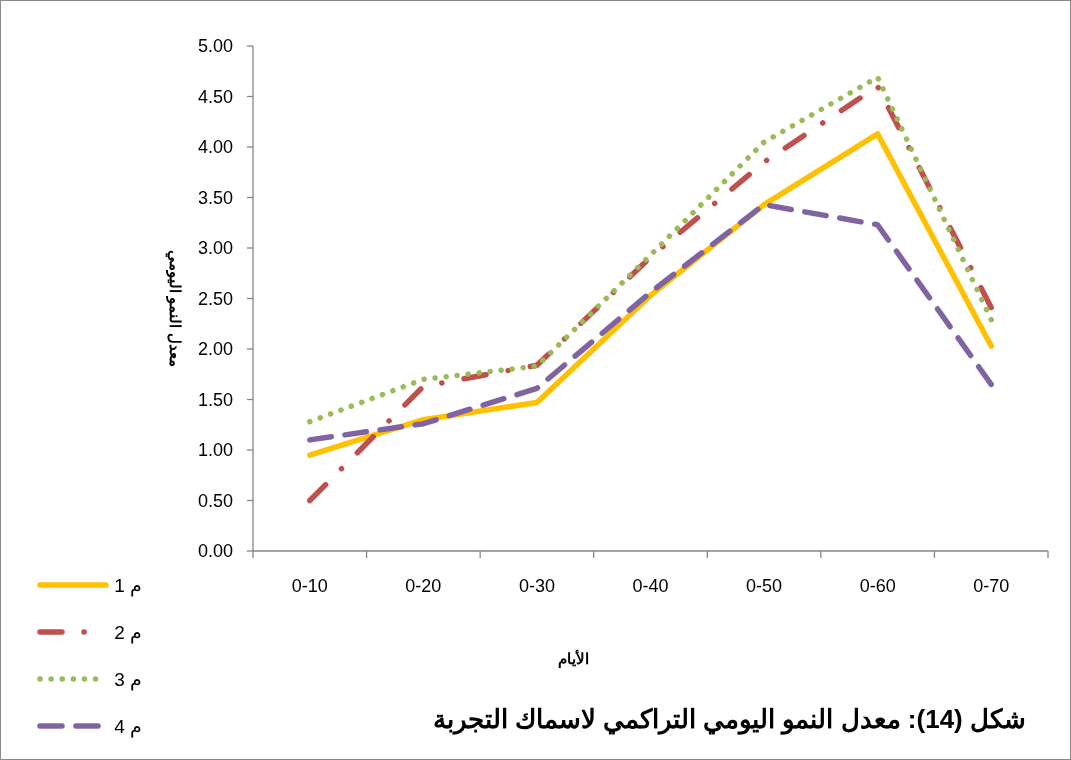  Describe the element at coordinates (215, 147) in the screenshot. I see `y-tick-label: 4.00` at that location.